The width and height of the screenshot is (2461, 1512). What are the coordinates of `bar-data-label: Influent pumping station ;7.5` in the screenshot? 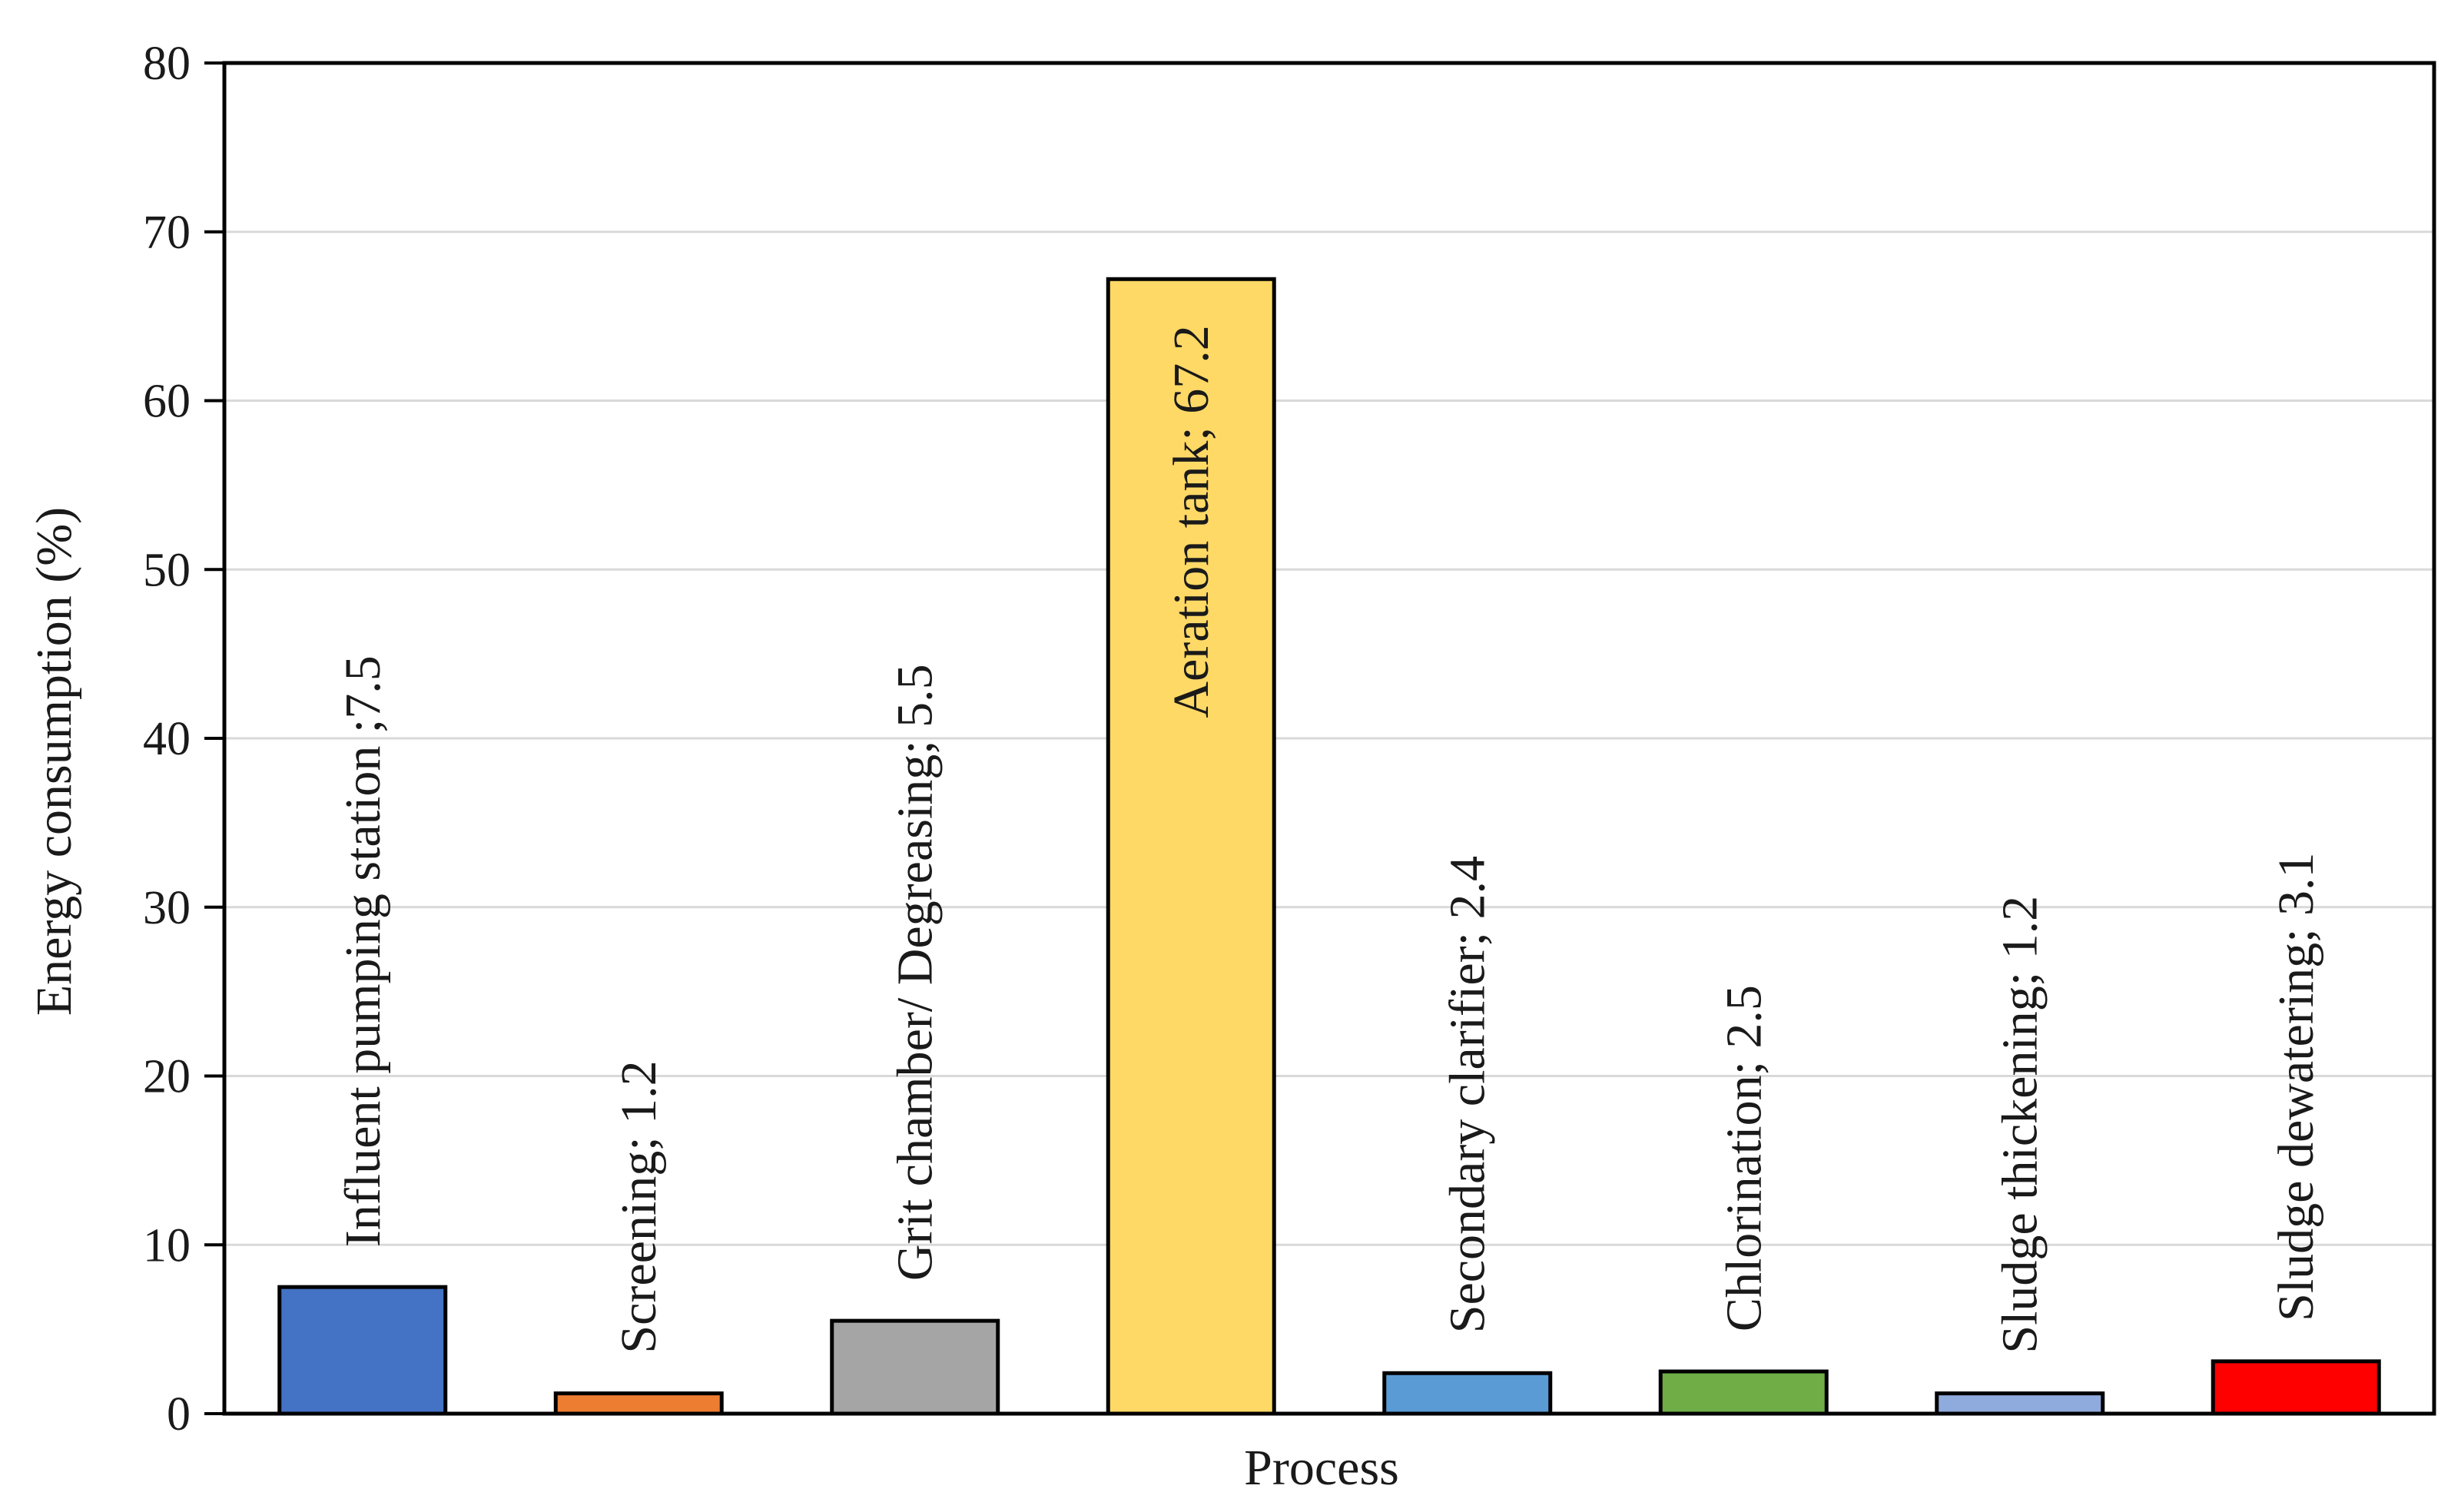 It's located at (363, 951).